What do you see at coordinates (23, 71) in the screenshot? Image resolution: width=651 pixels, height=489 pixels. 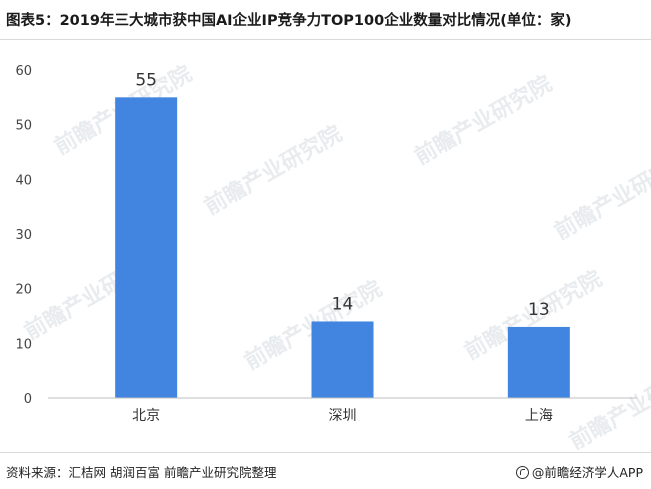 I see `y-tick-label: 60` at bounding box center [23, 71].